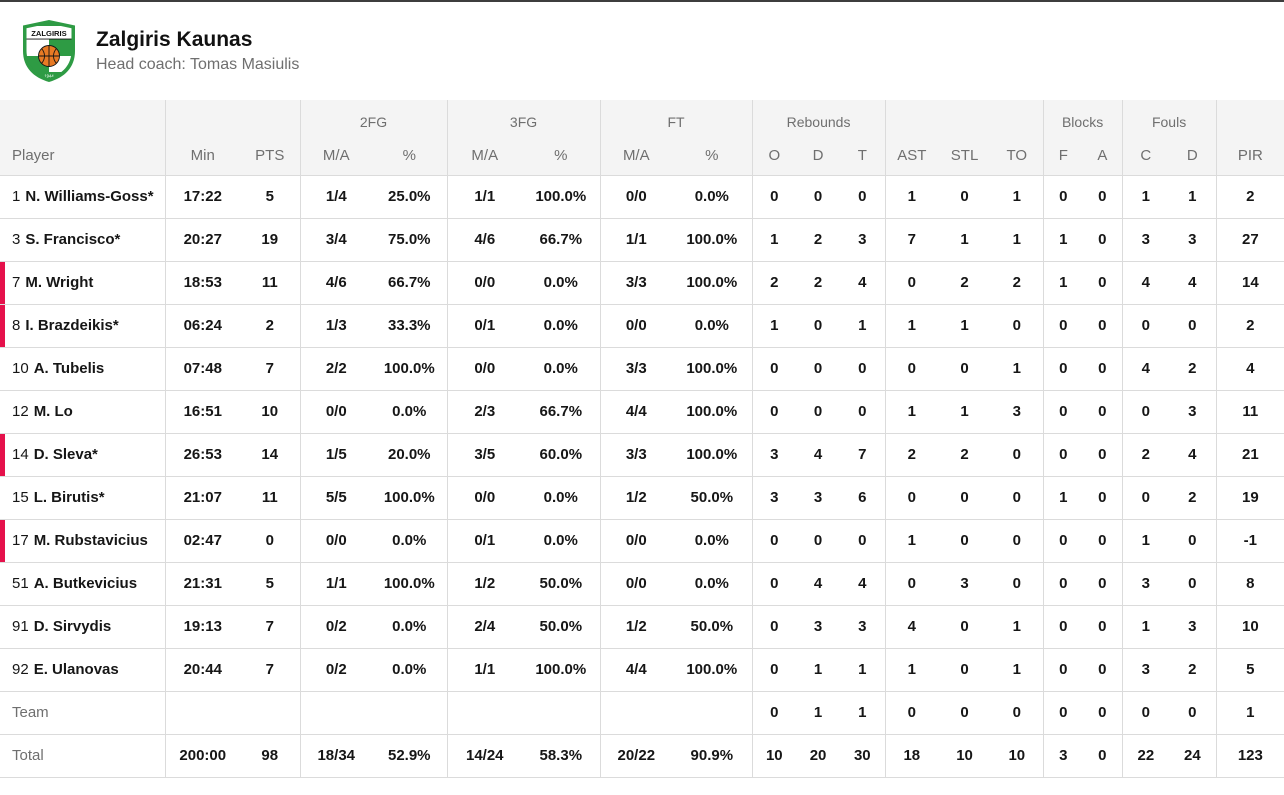  I want to click on player-cell: 15 L. Birutis*, so click(82, 498).